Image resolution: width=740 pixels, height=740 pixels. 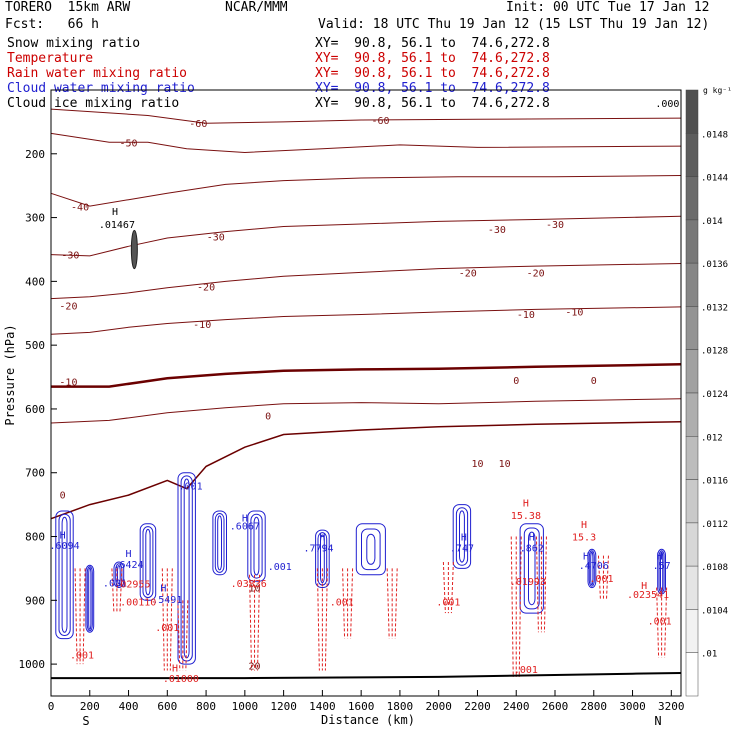 I want to click on x-tick-label: 1200, so click(x=283, y=706).